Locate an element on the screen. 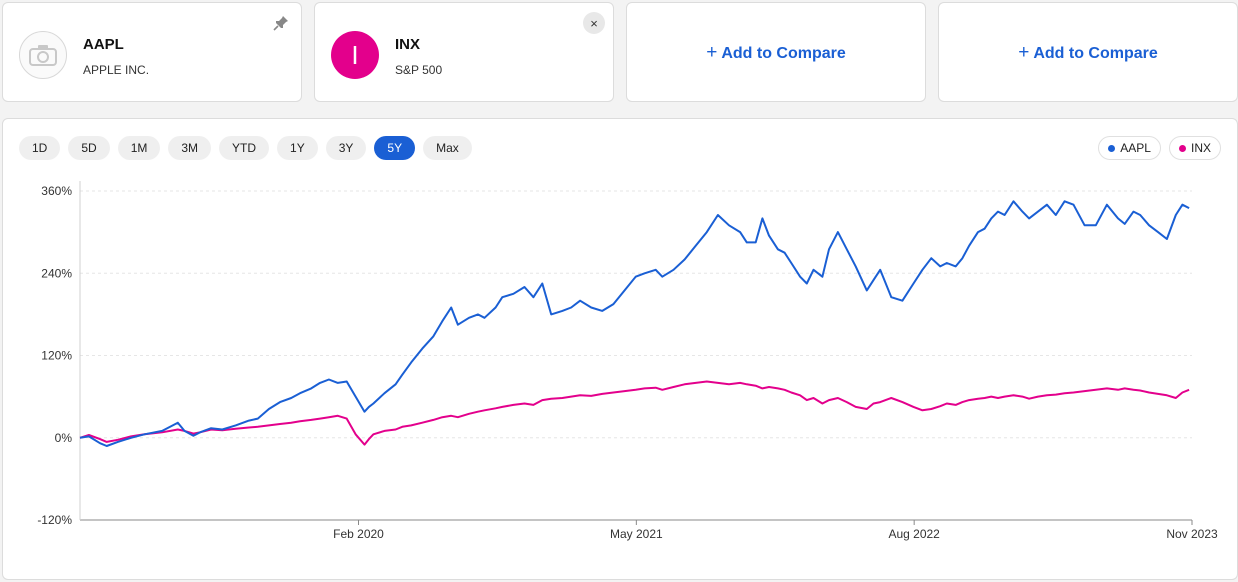 Image resolution: width=1238 pixels, height=582 pixels. avatar-letter: I is located at coordinates (355, 54).